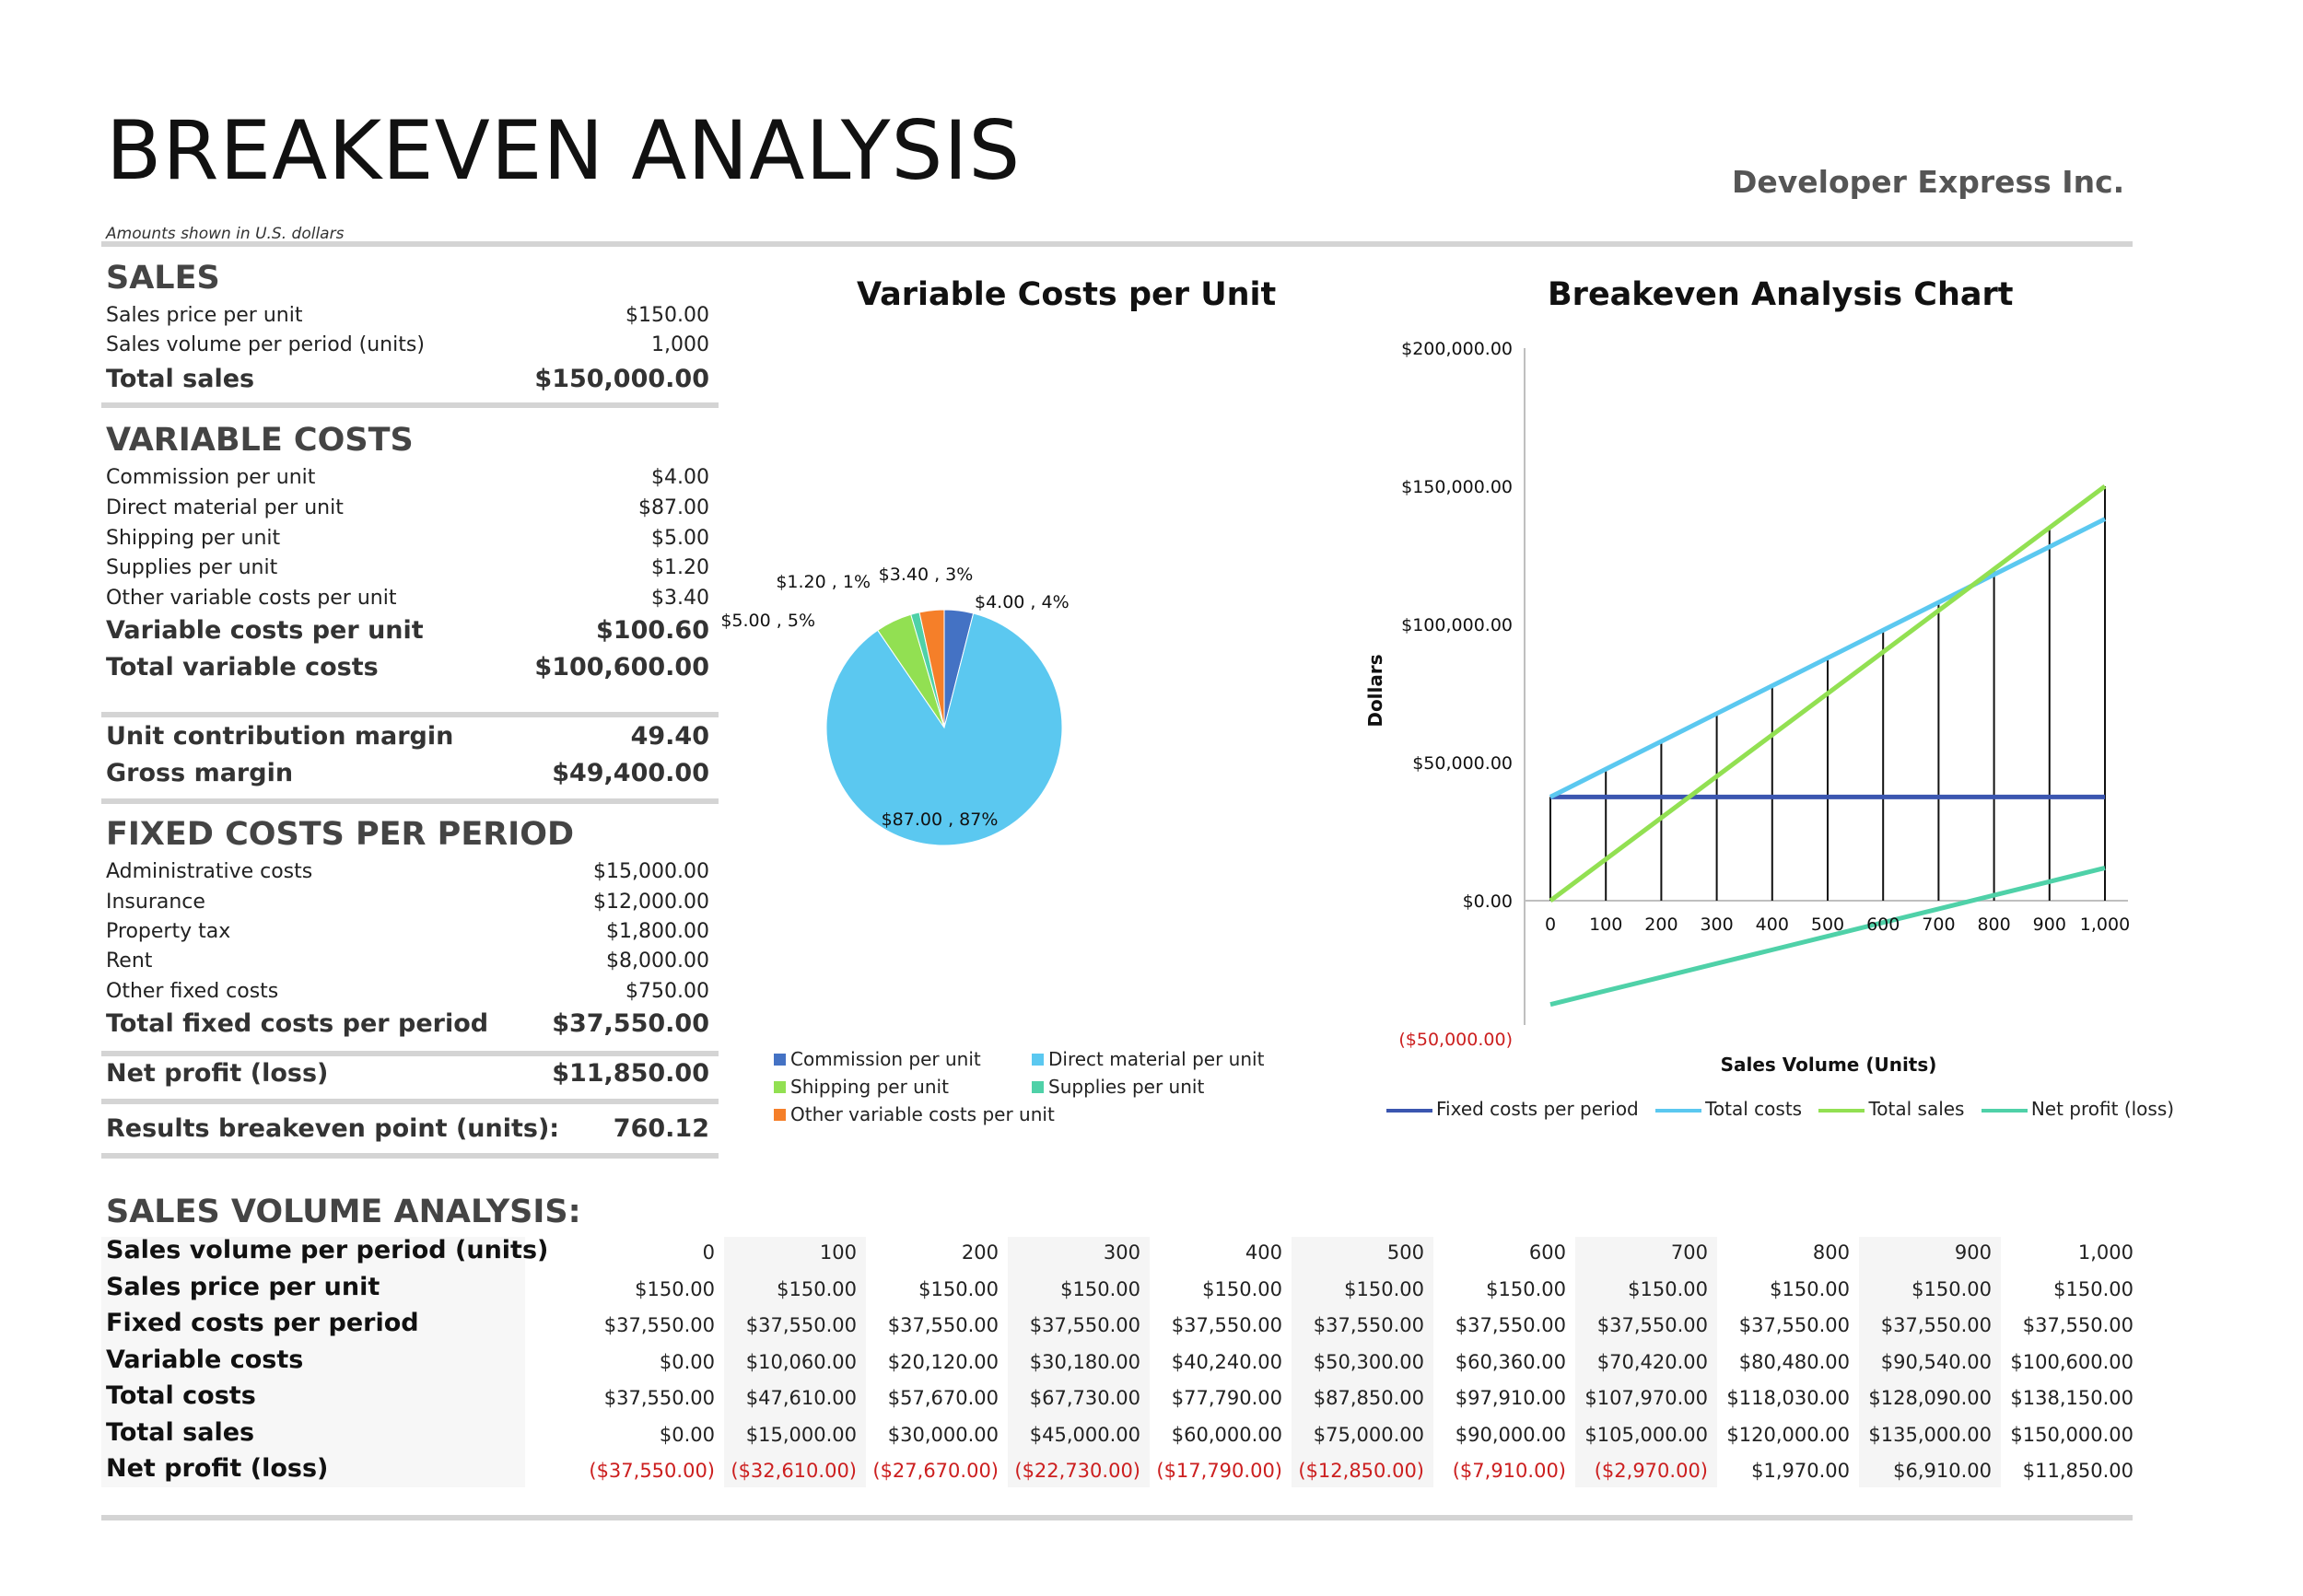 Image resolution: width=2303 pixels, height=1596 pixels. I want to click on table-cell: 600, so click(1547, 1252).